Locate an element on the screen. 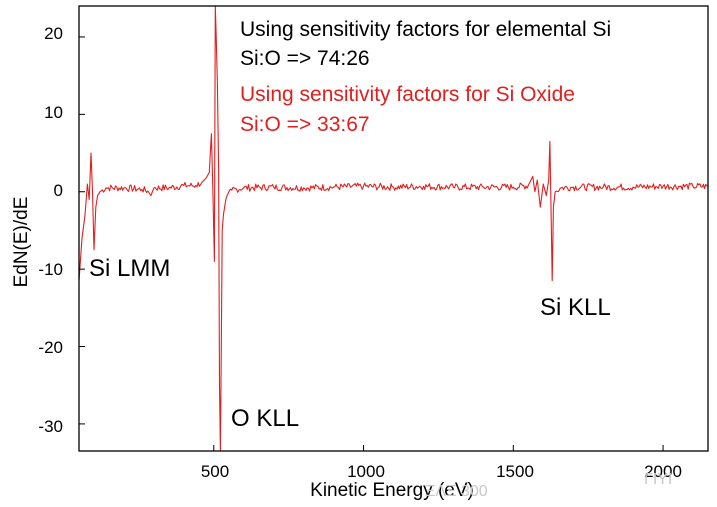 Image resolution: width=717 pixels, height=507 pixels. x-axis-ticks is located at coordinates (438, 448).